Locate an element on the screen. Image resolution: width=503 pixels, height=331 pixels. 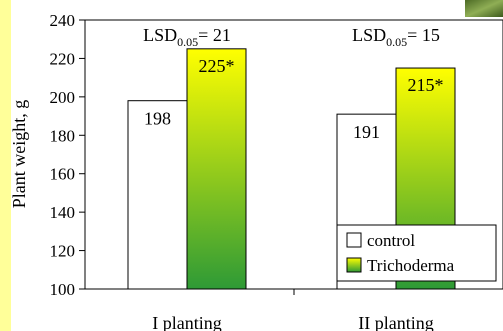
bar-control is located at coordinates (157, 195).